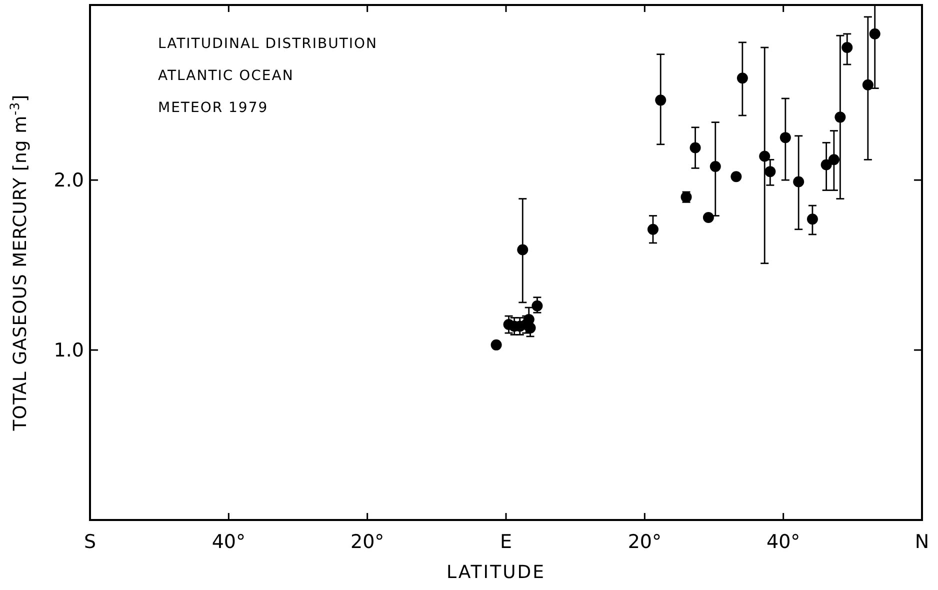 The width and height of the screenshot is (938, 590). Describe the element at coordinates (90, 542) in the screenshot. I see `x-tick-label: S` at that location.